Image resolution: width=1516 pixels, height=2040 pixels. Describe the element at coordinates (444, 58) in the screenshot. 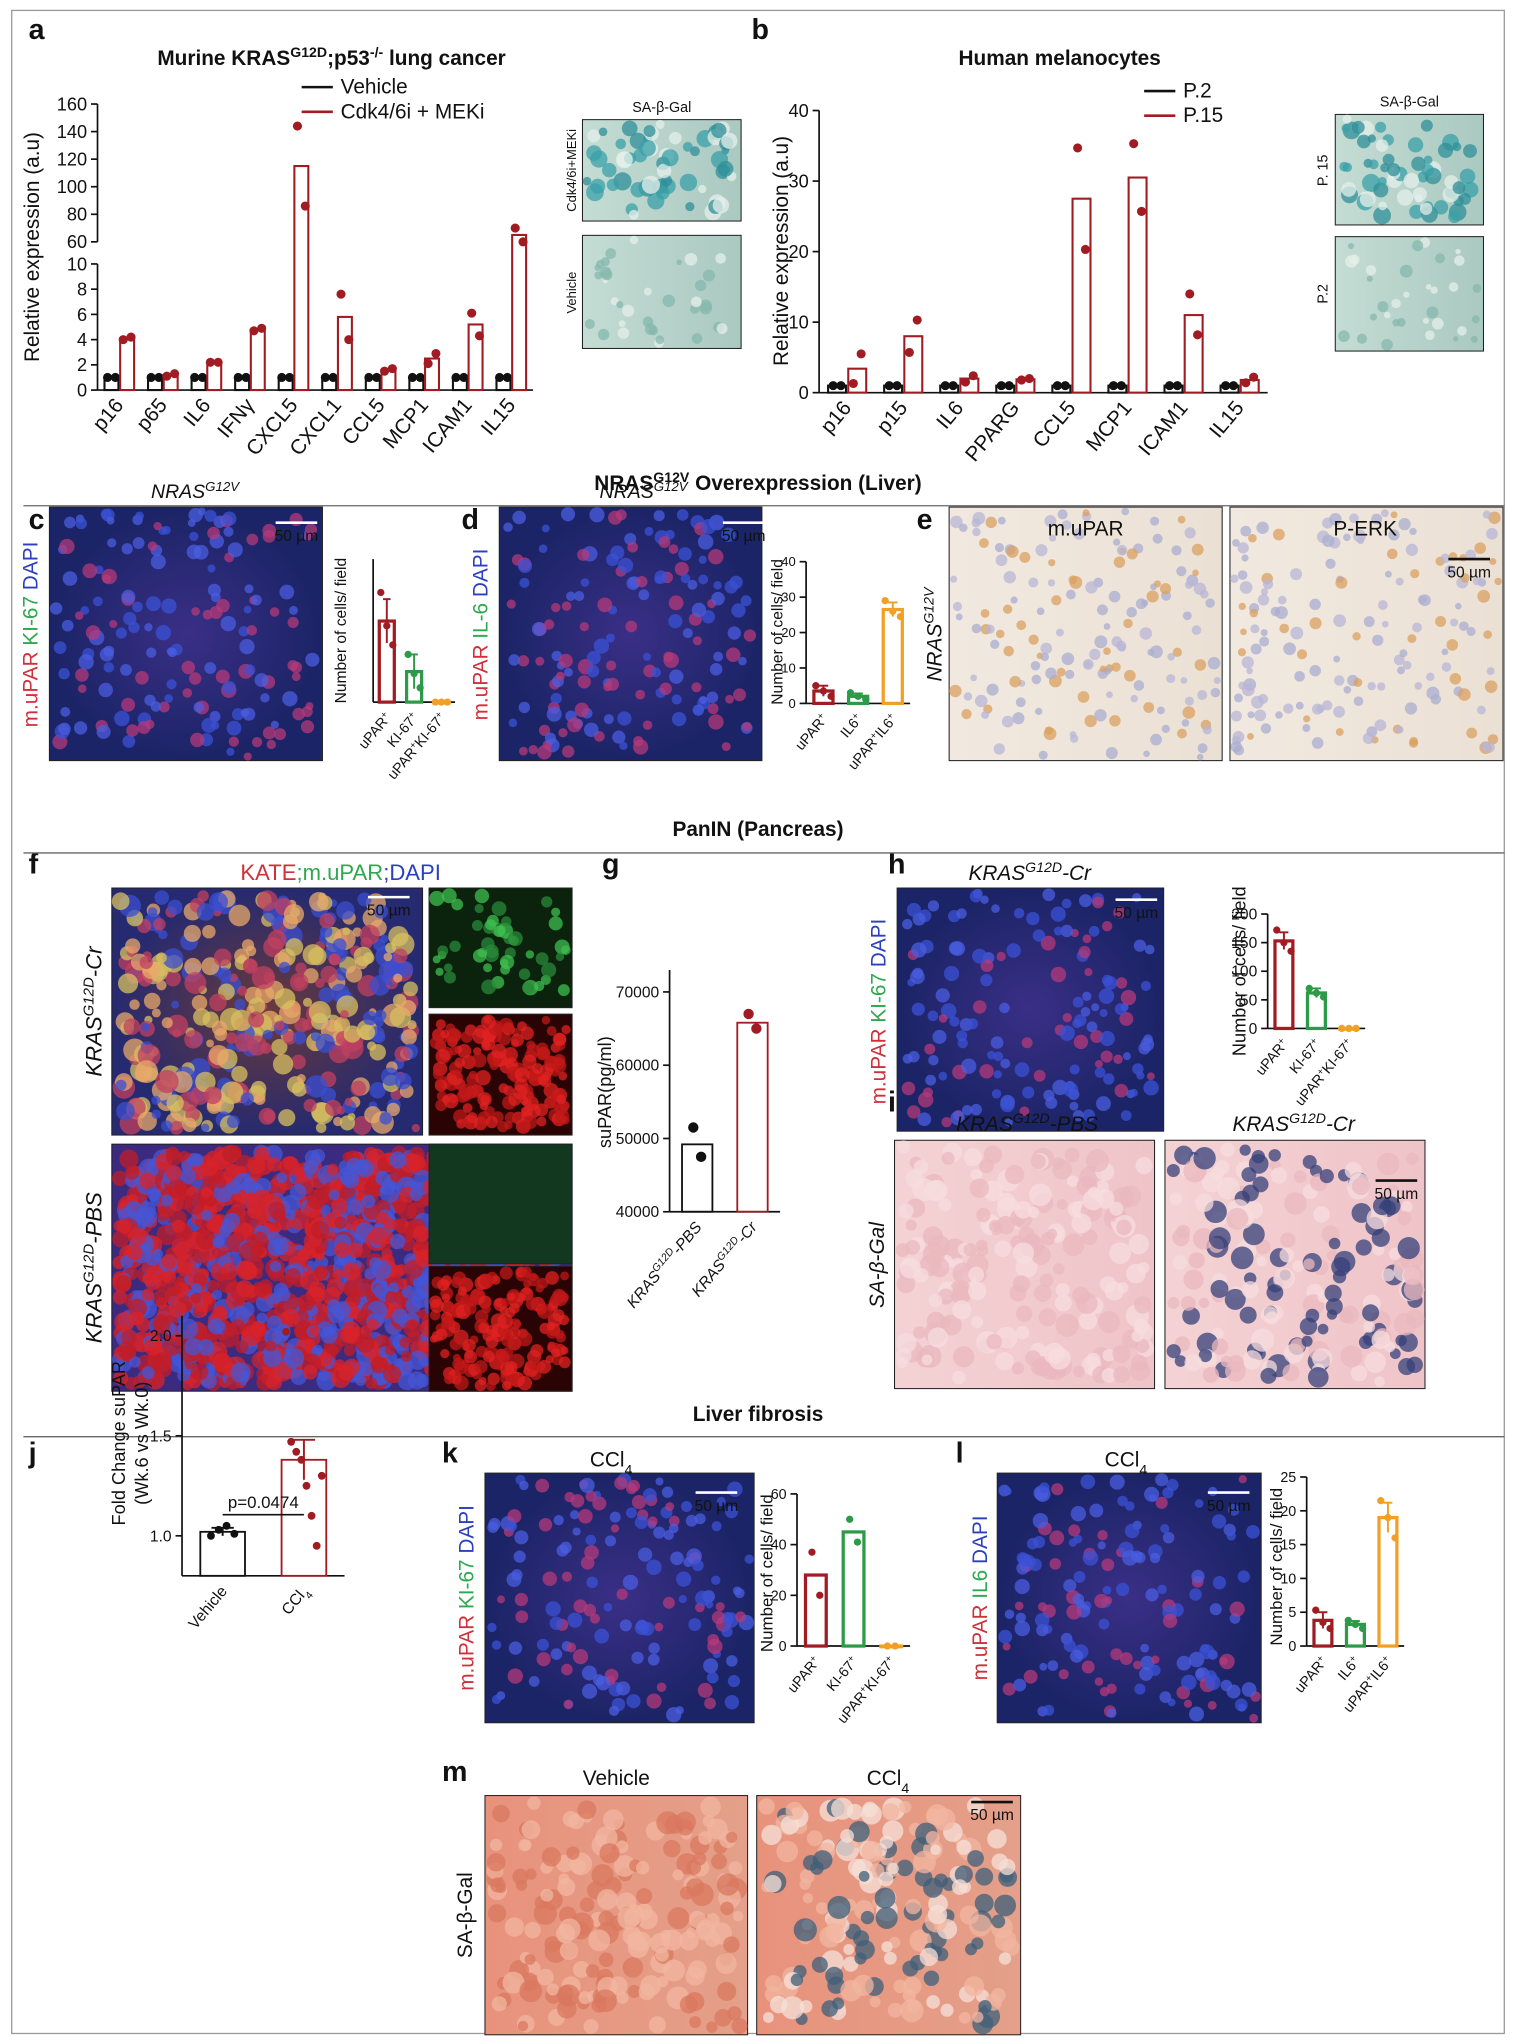

I see `text-part: lung cancer` at that location.